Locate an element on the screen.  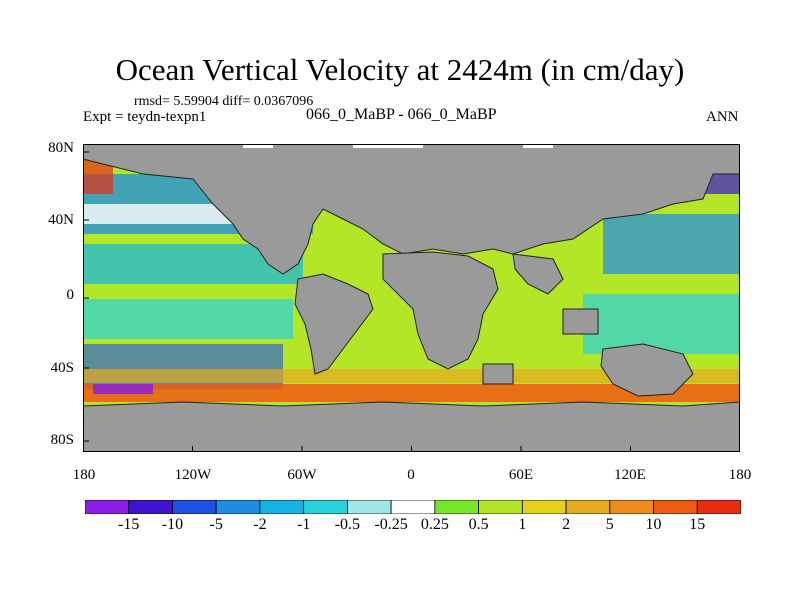
y-tick-label: 80N is located at coordinates (61, 148).